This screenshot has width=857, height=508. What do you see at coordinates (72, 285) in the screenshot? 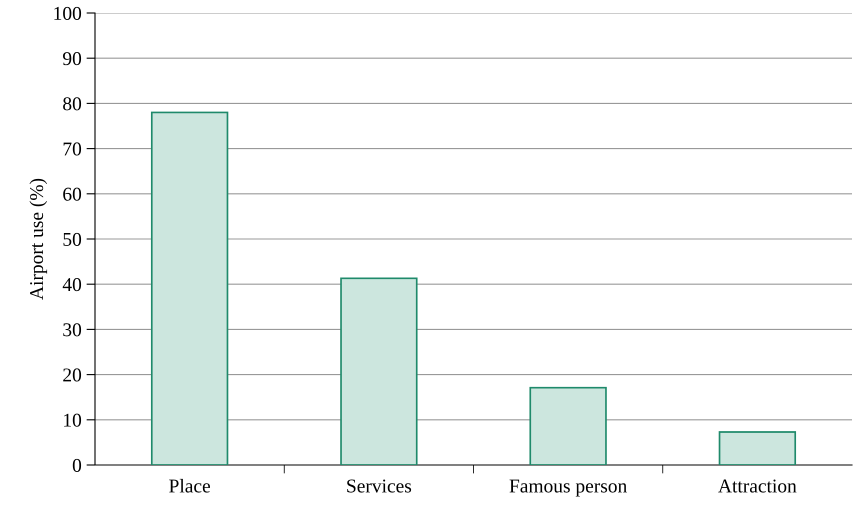
I see `y-tick-label: 40` at bounding box center [72, 285].